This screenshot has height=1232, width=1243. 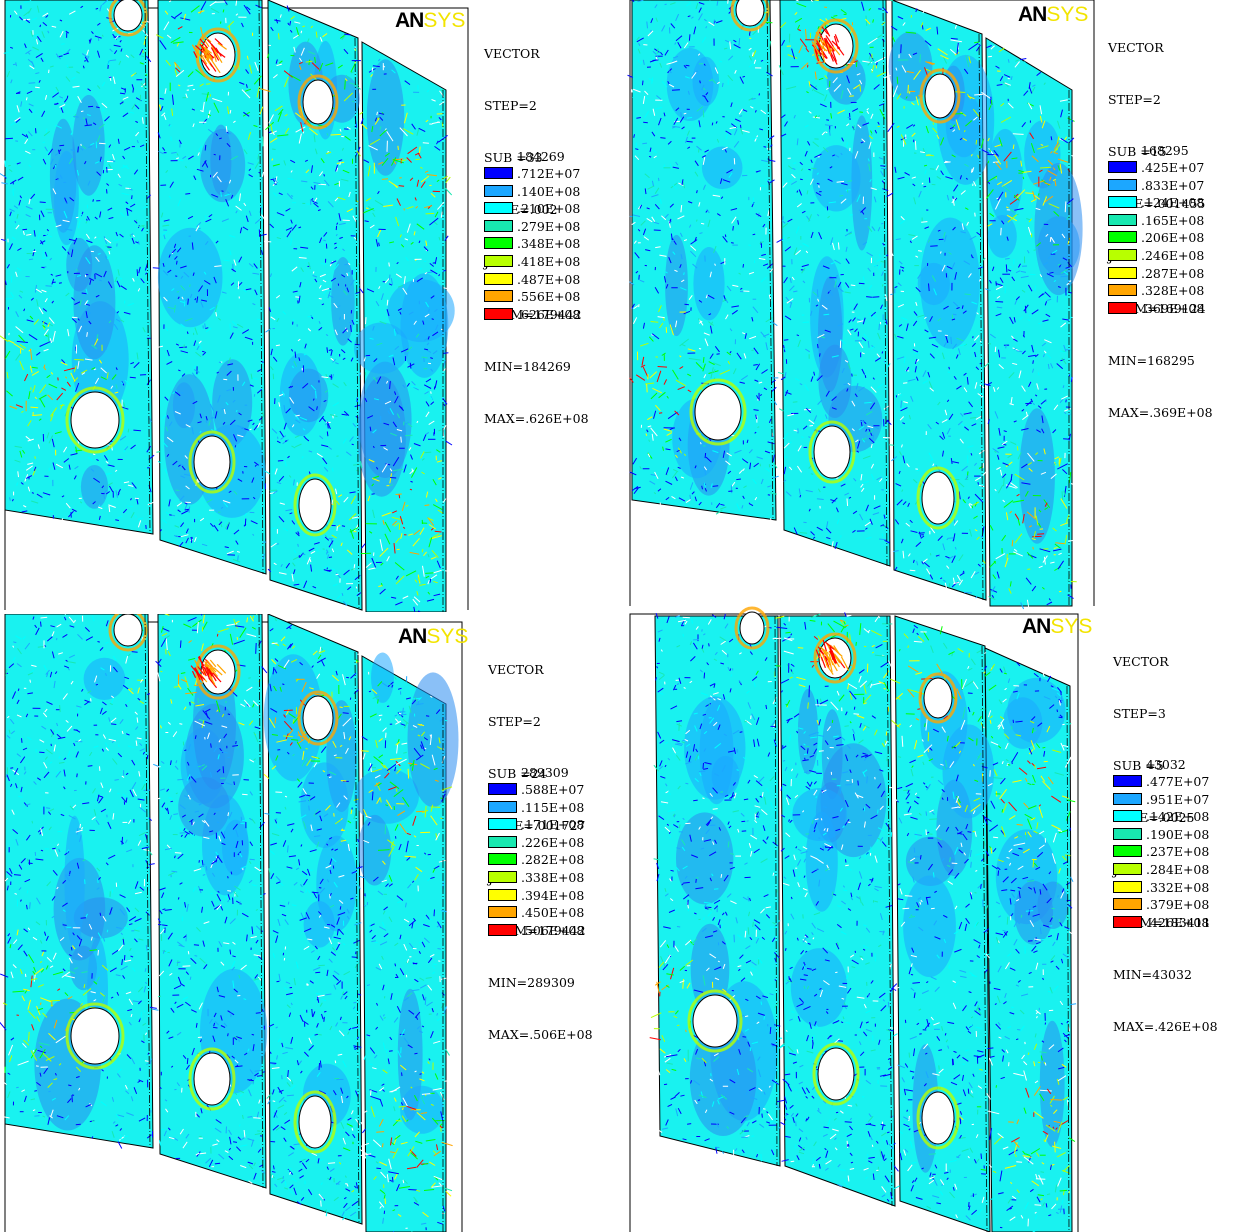 What do you see at coordinates (549, 244) in the screenshot?
I see `legend-row: .348E+08` at bounding box center [549, 244].